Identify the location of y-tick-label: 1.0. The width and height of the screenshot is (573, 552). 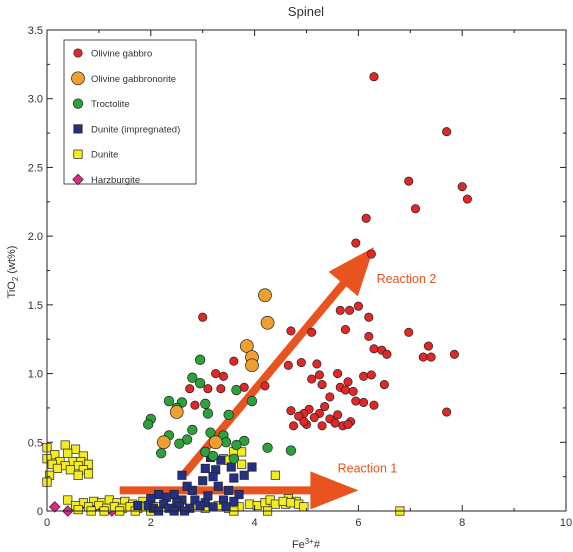
(35, 375).